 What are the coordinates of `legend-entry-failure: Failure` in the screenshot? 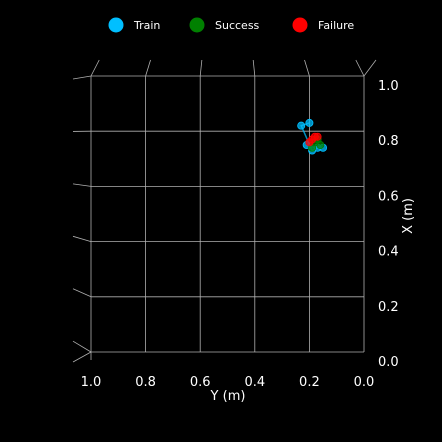 It's located at (323, 25).